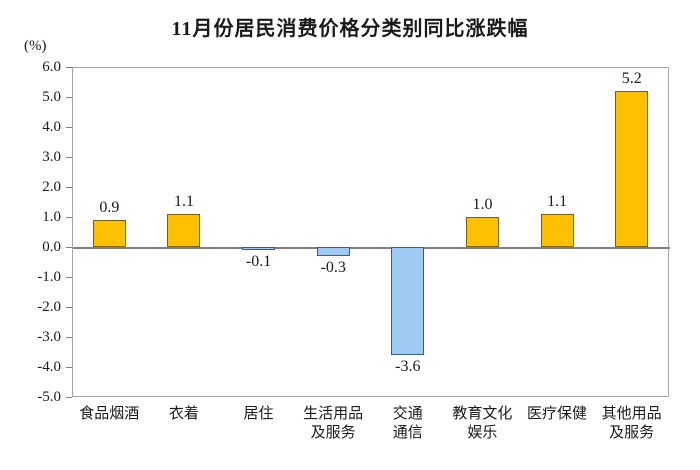 This screenshot has height=470, width=700. What do you see at coordinates (408, 366) in the screenshot?
I see `bar-value-label: -3.6` at bounding box center [408, 366].